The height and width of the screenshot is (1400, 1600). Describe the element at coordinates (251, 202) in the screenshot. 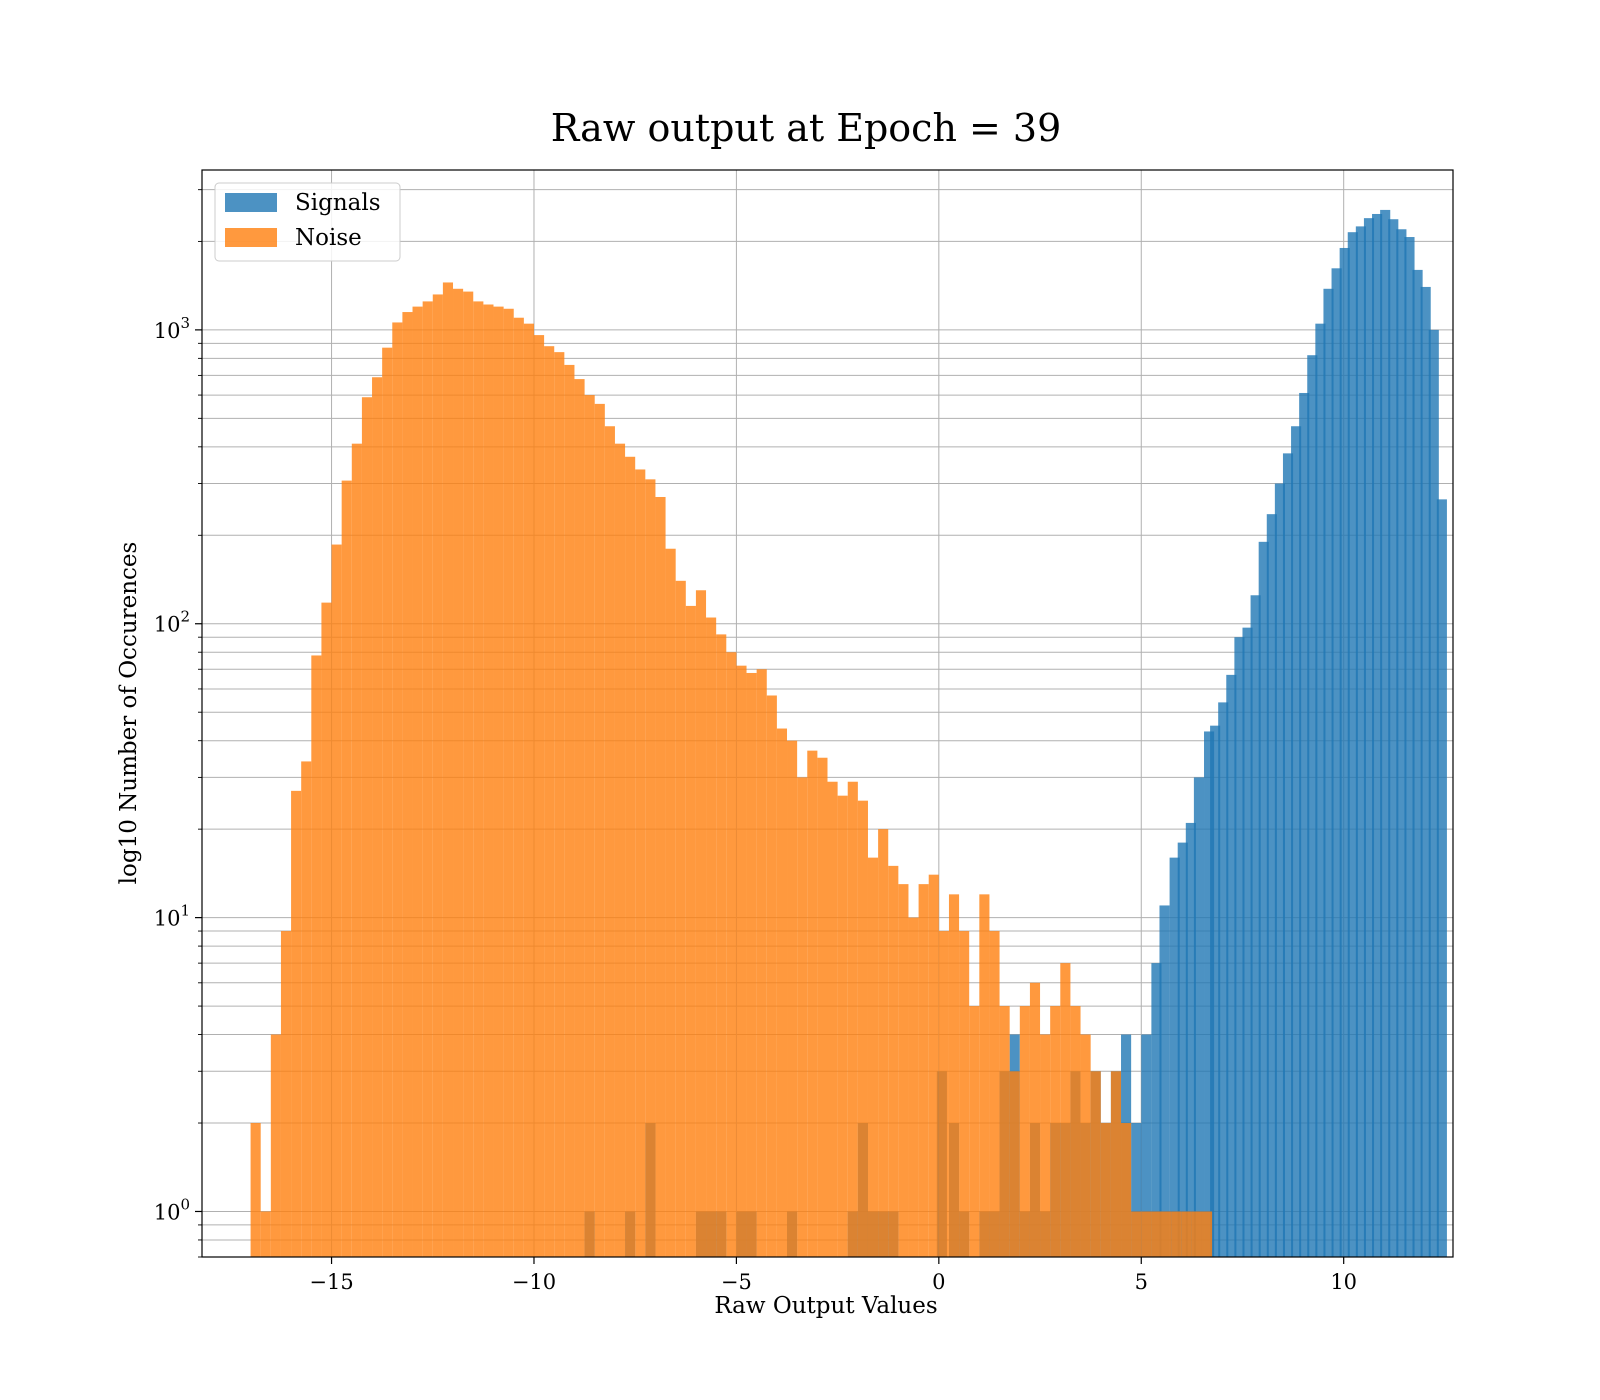

I see `legend-swatch-signals` at that location.